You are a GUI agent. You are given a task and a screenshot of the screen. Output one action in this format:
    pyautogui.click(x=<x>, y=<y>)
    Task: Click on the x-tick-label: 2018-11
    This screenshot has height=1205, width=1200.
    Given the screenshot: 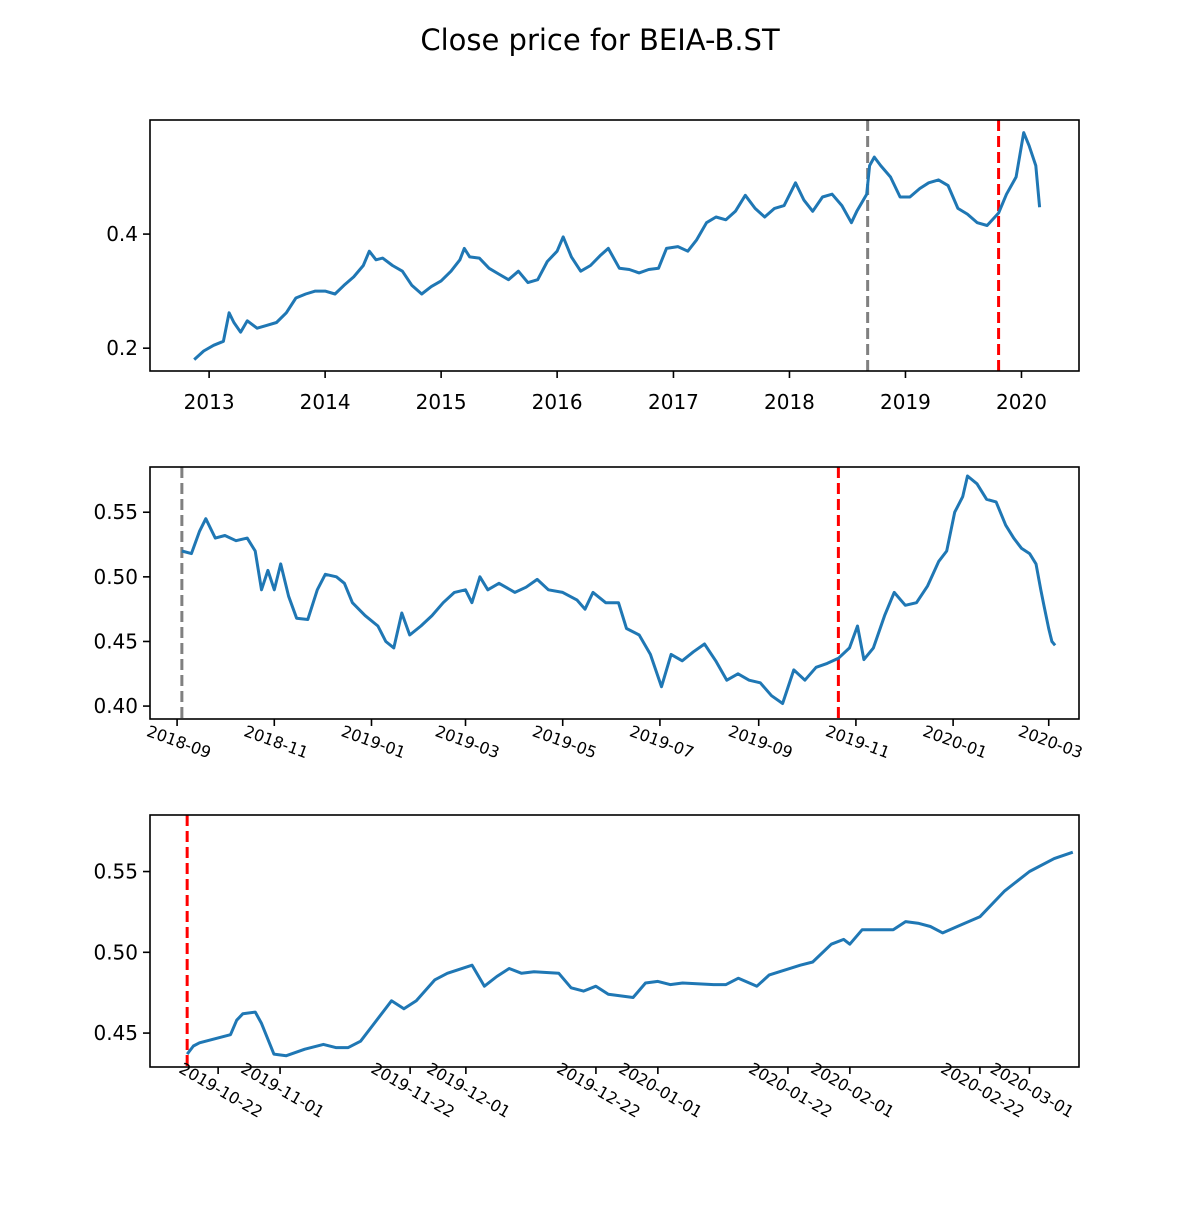 What is the action you would take?
    pyautogui.click(x=276, y=741)
    